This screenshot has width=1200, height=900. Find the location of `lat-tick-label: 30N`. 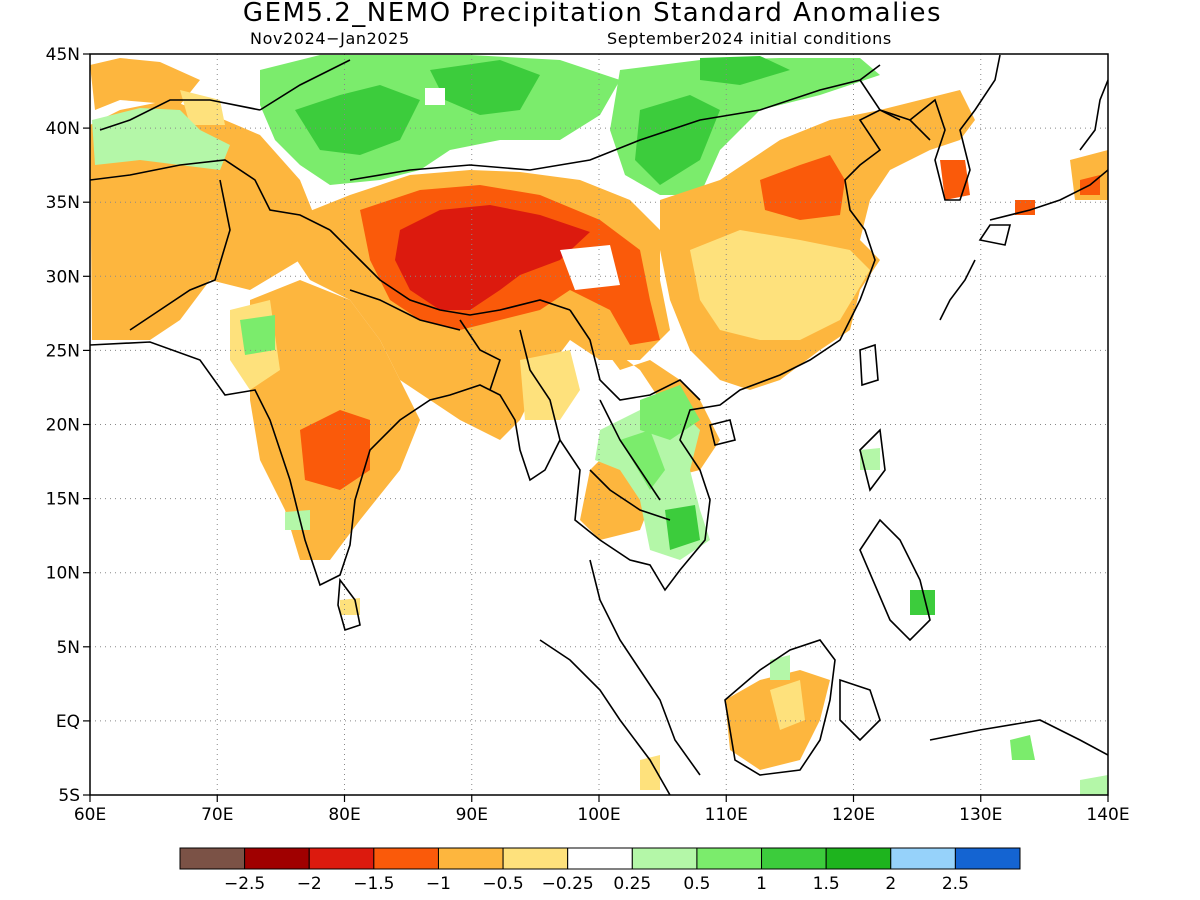

lat-tick-label: 30N is located at coordinates (63, 277).